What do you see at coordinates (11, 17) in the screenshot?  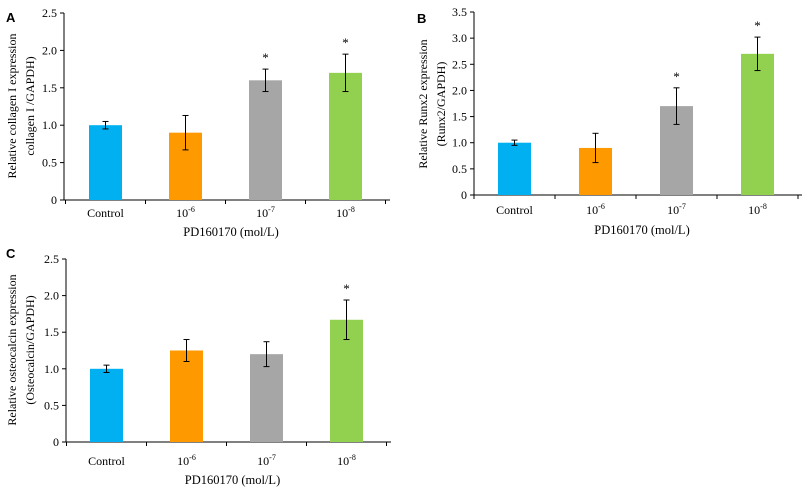 I see `panel-letter: A` at bounding box center [11, 17].